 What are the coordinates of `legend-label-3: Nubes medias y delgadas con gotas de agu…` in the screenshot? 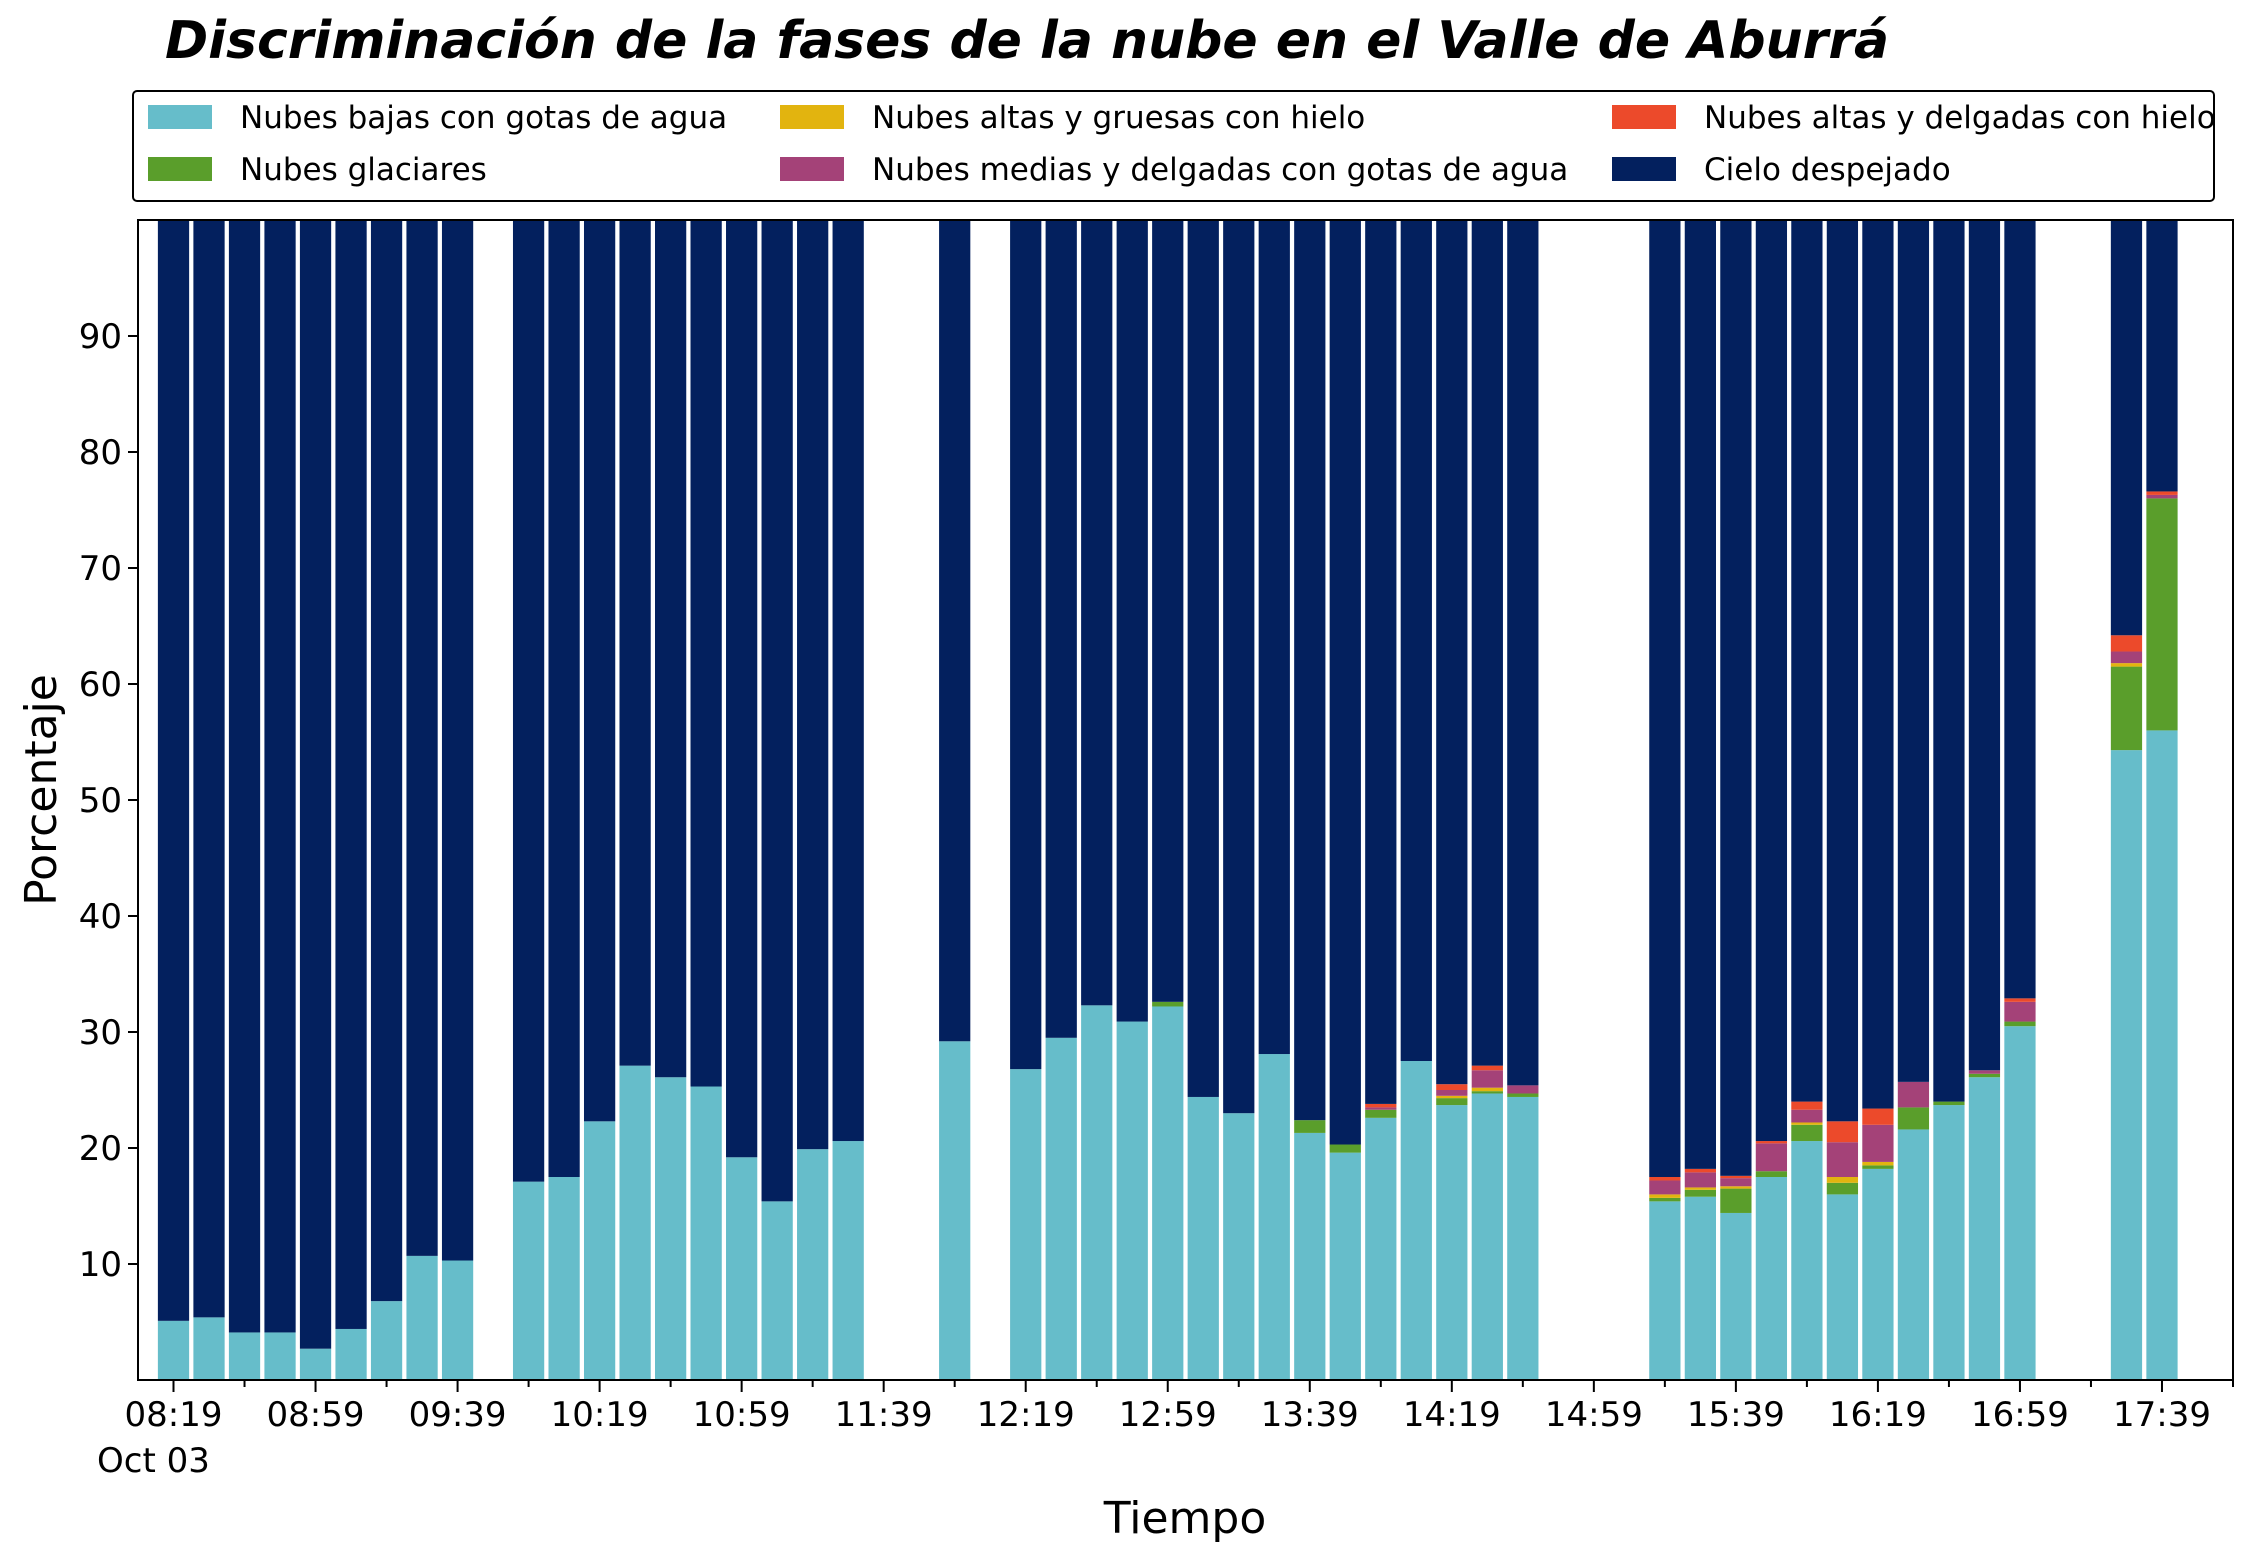 It's located at (1220, 170).